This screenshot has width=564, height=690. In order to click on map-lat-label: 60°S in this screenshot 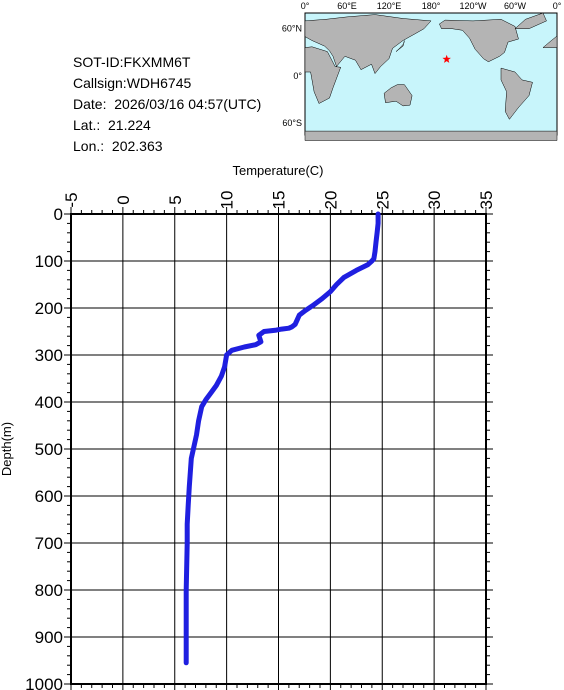, I will do `click(292, 123)`.